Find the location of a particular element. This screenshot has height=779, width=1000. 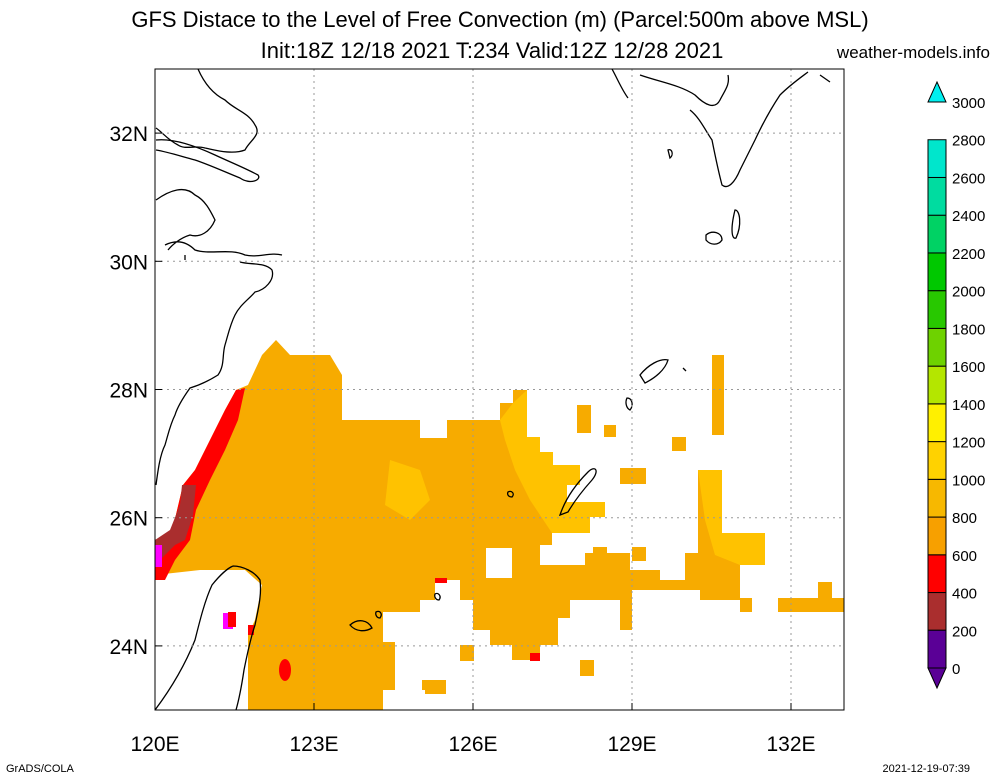

lat-tick-label: 24N is located at coordinates (128, 647).